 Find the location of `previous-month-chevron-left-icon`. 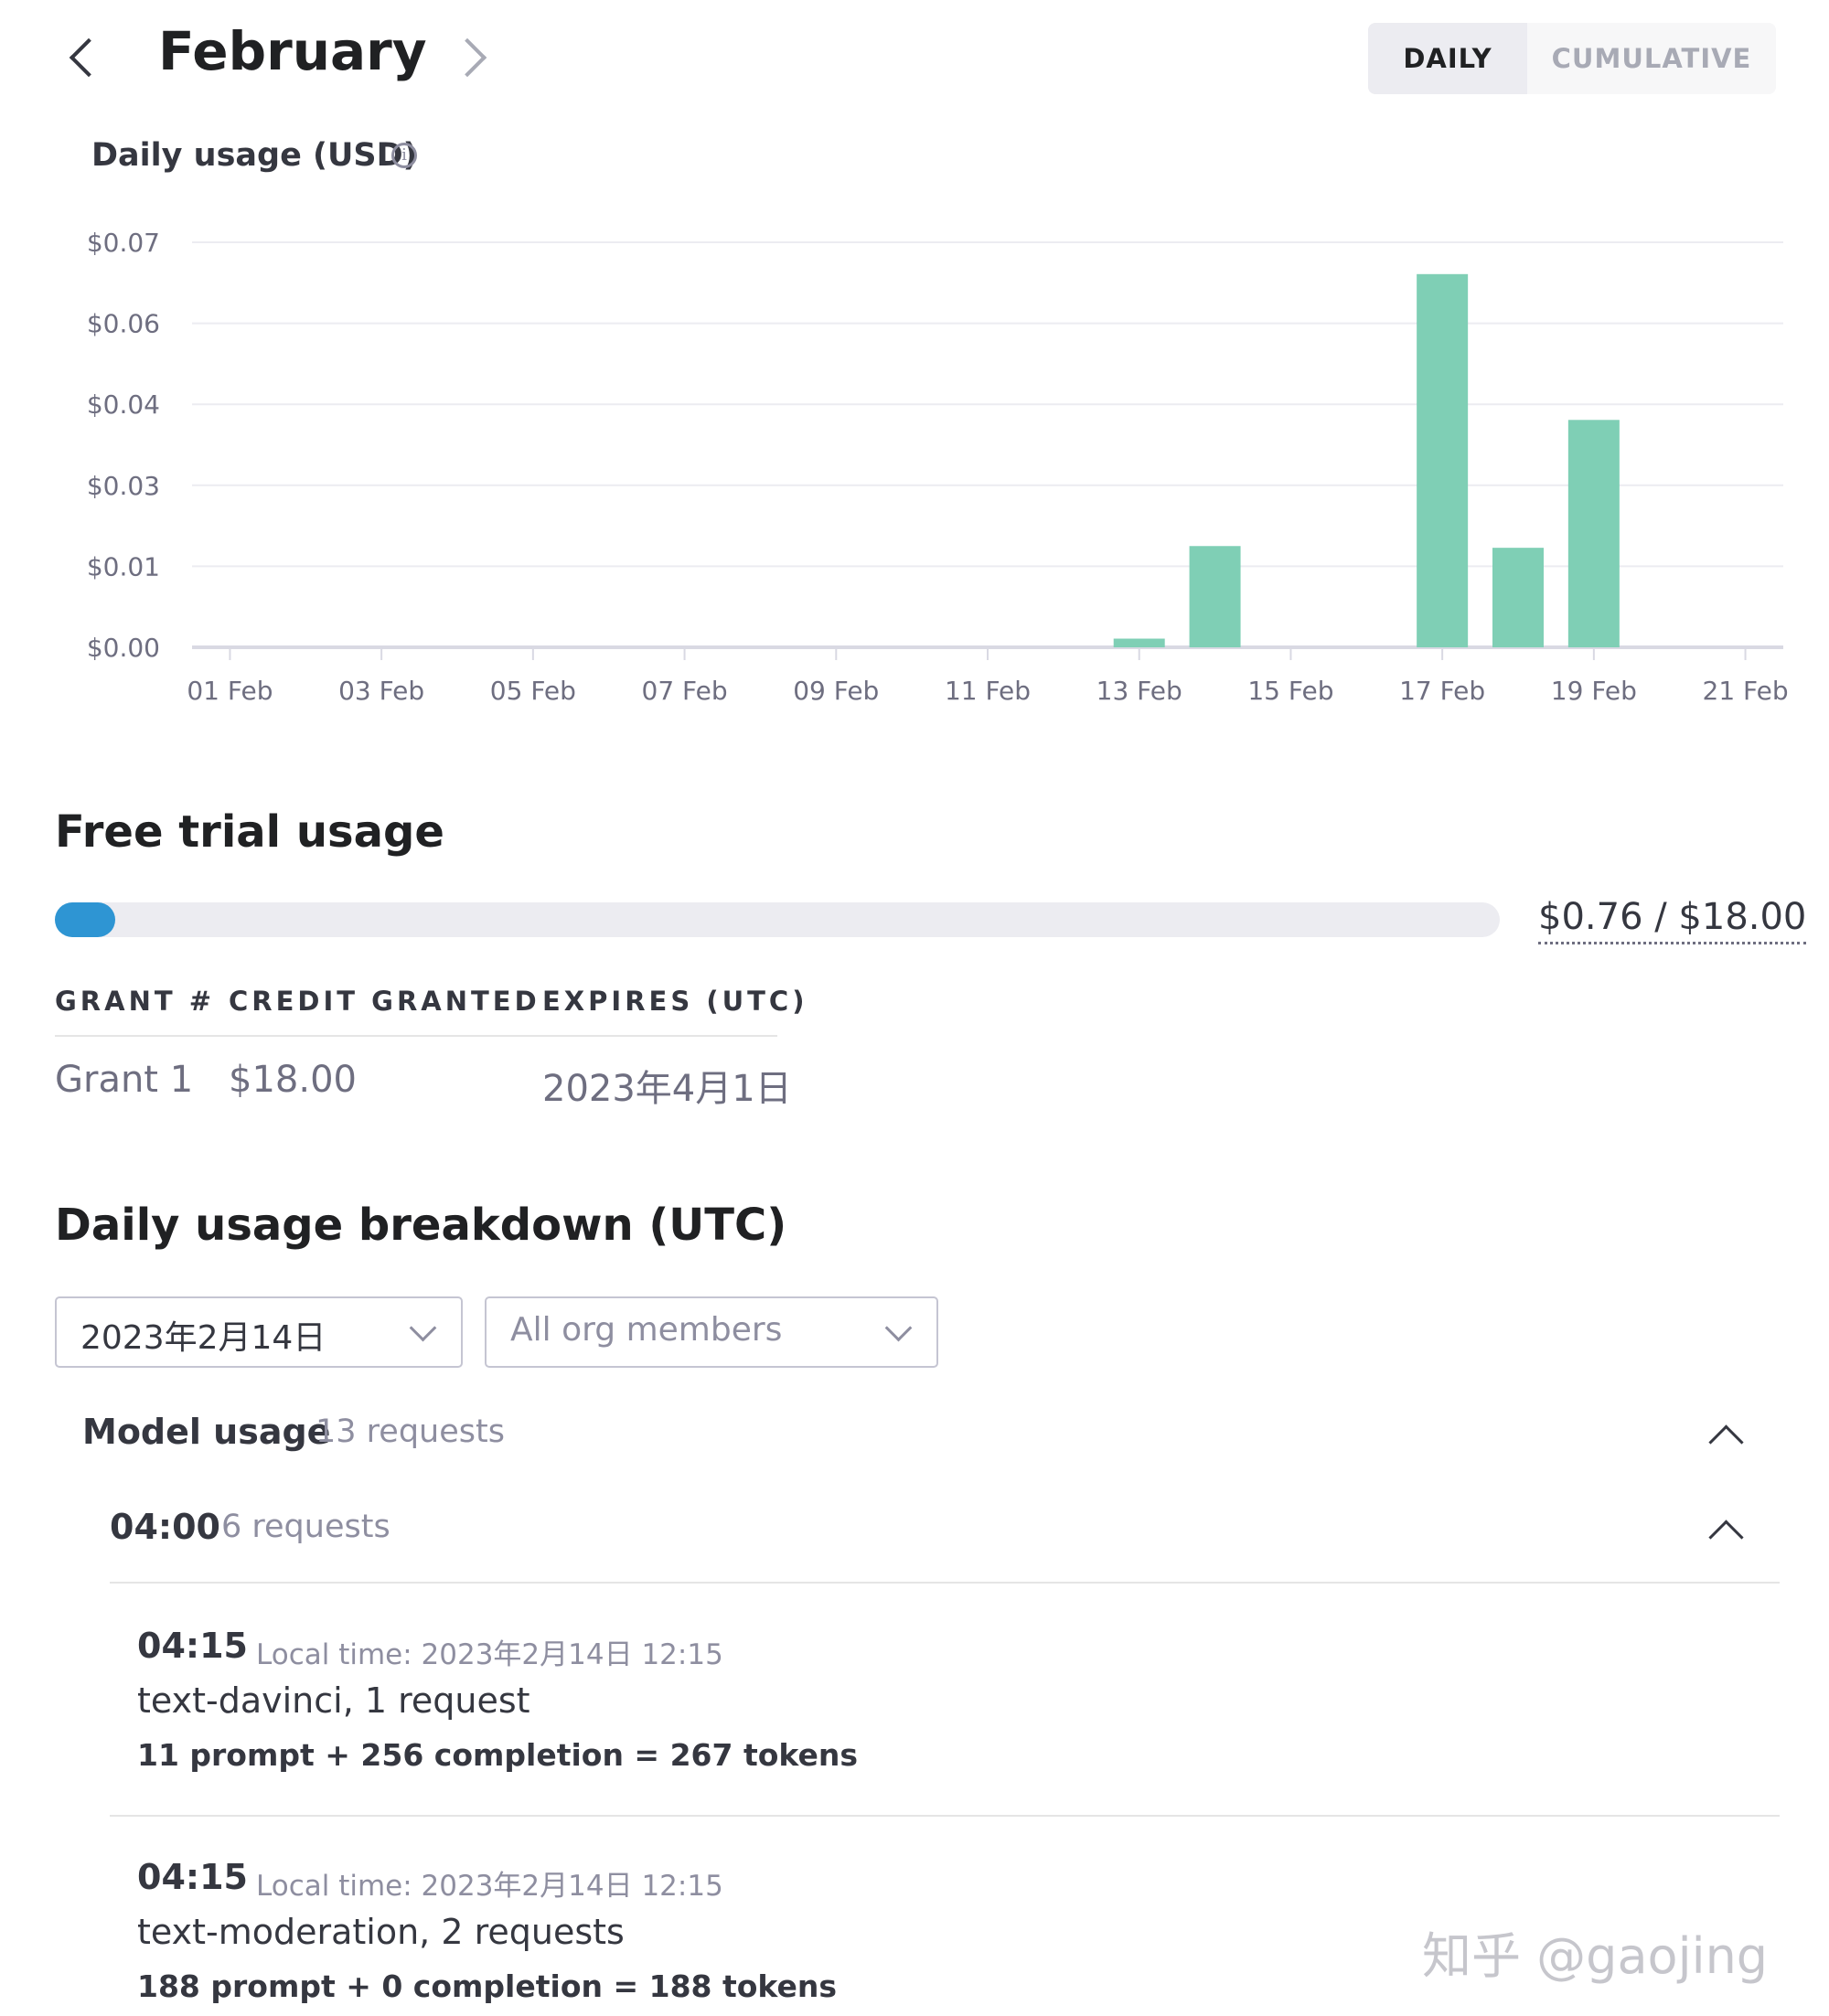

previous-month-chevron-left-icon is located at coordinates (89, 57).